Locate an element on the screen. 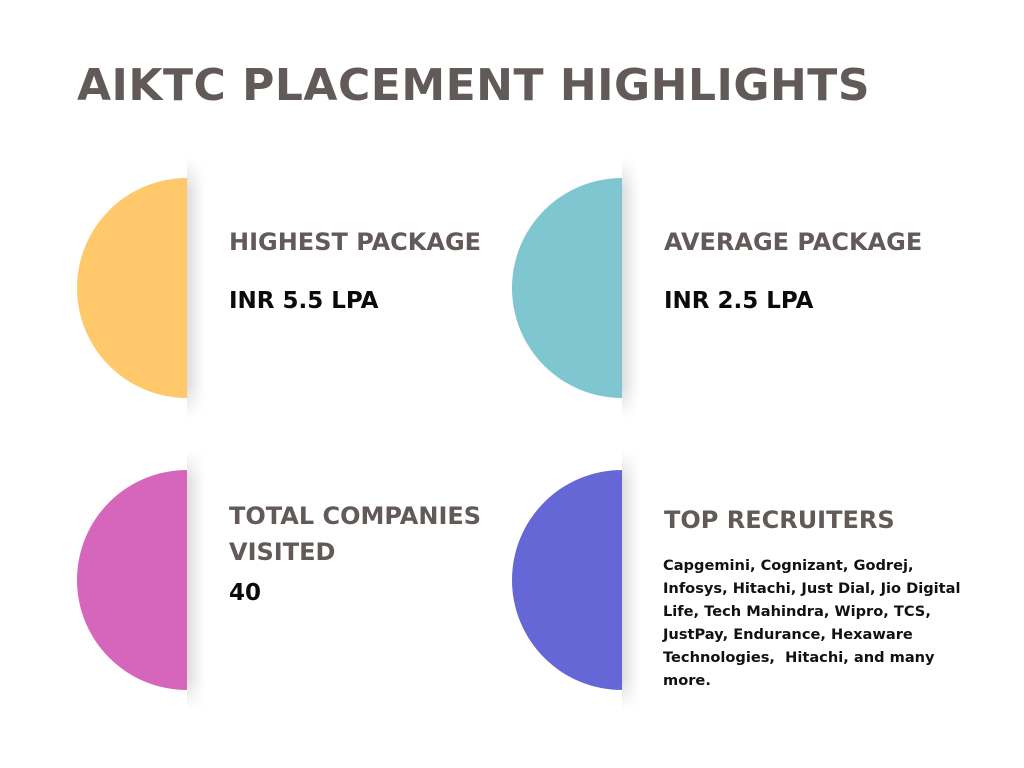  recruiters-line: Capgemini, Cognizant, Godrej, is located at coordinates (788, 565).